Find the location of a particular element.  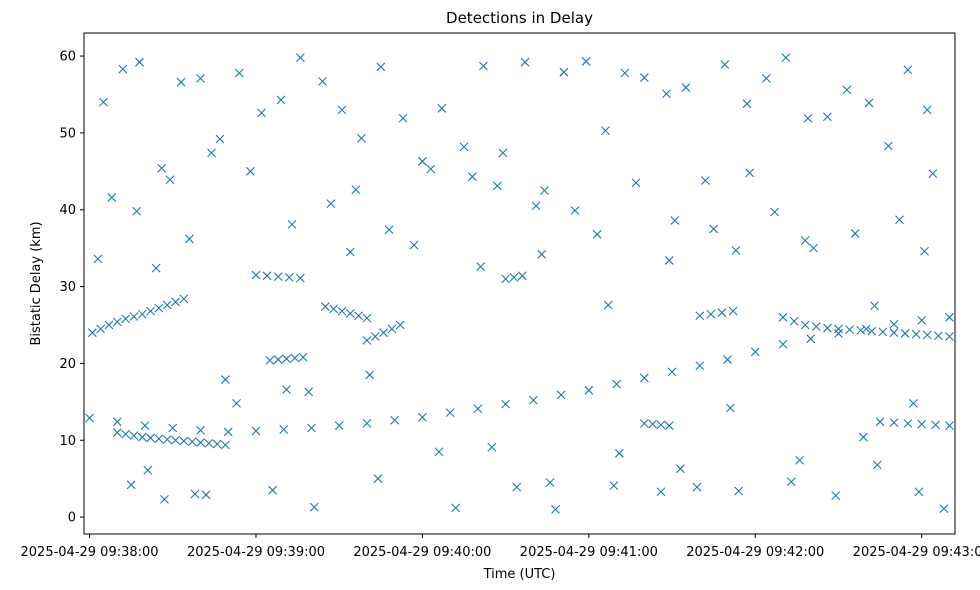

y-tick-label: 50 is located at coordinates (67, 133).